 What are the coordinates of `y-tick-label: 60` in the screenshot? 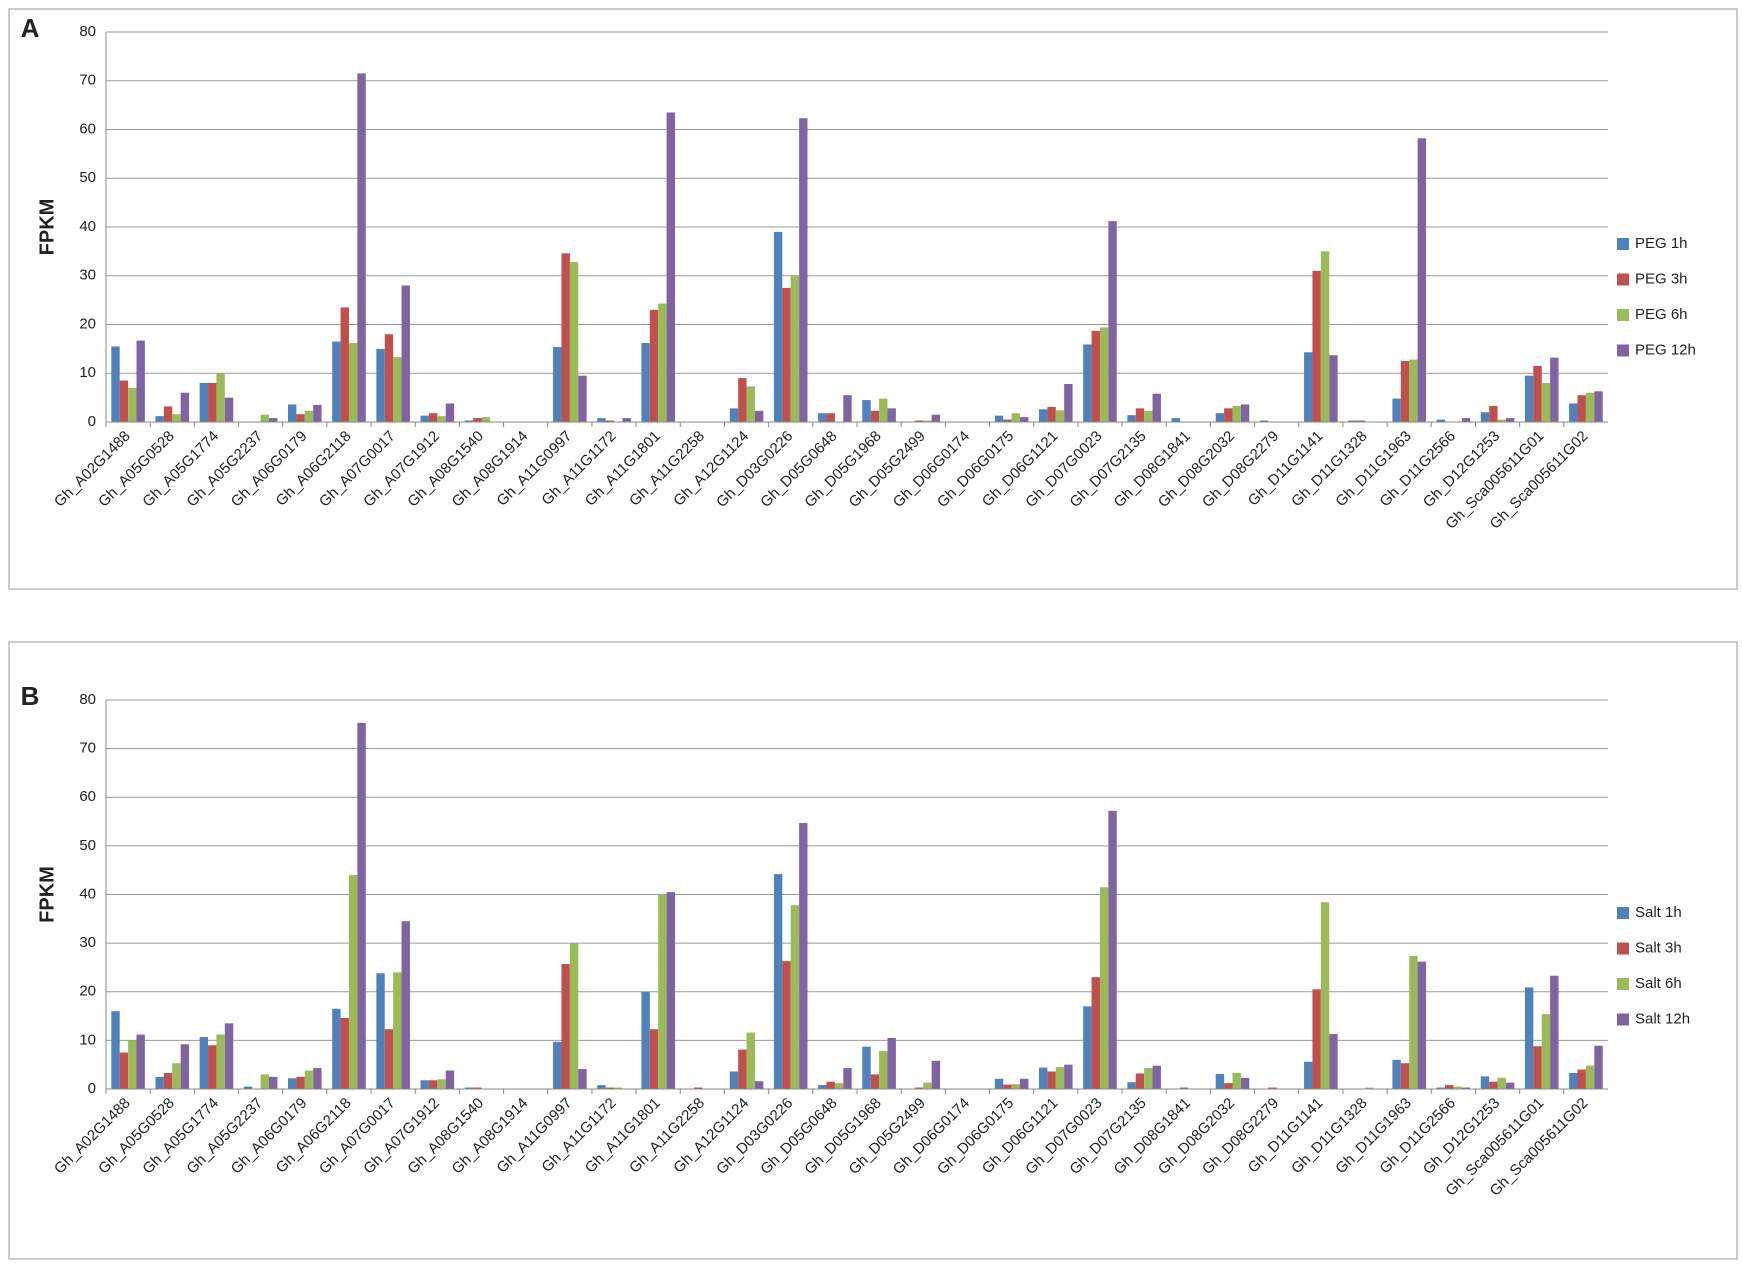 It's located at (87, 796).